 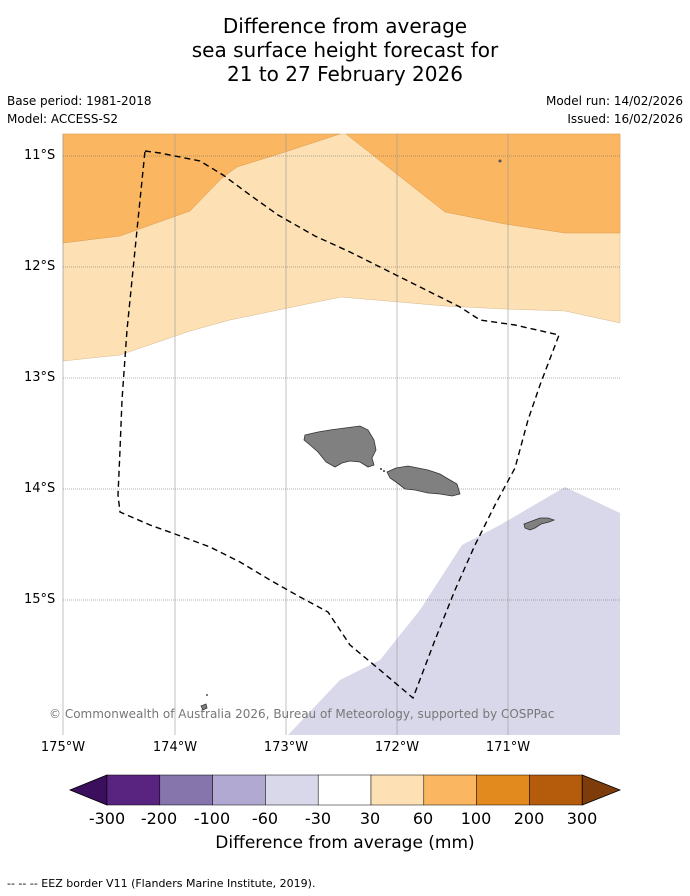 I want to click on cb-tick-label: 60, so click(x=423, y=818).